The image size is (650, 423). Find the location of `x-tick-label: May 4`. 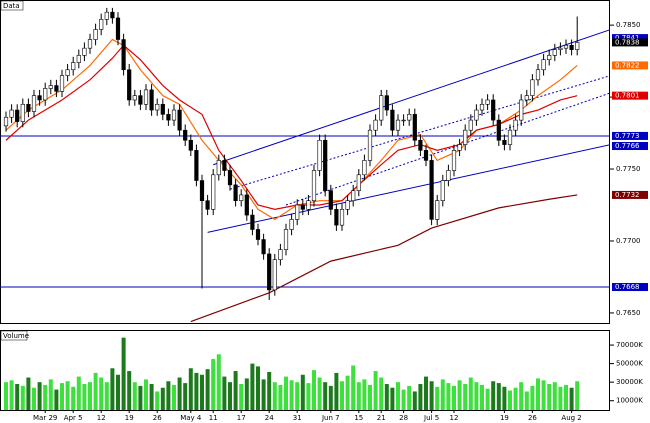

x-tick-label: May 4 is located at coordinates (191, 418).